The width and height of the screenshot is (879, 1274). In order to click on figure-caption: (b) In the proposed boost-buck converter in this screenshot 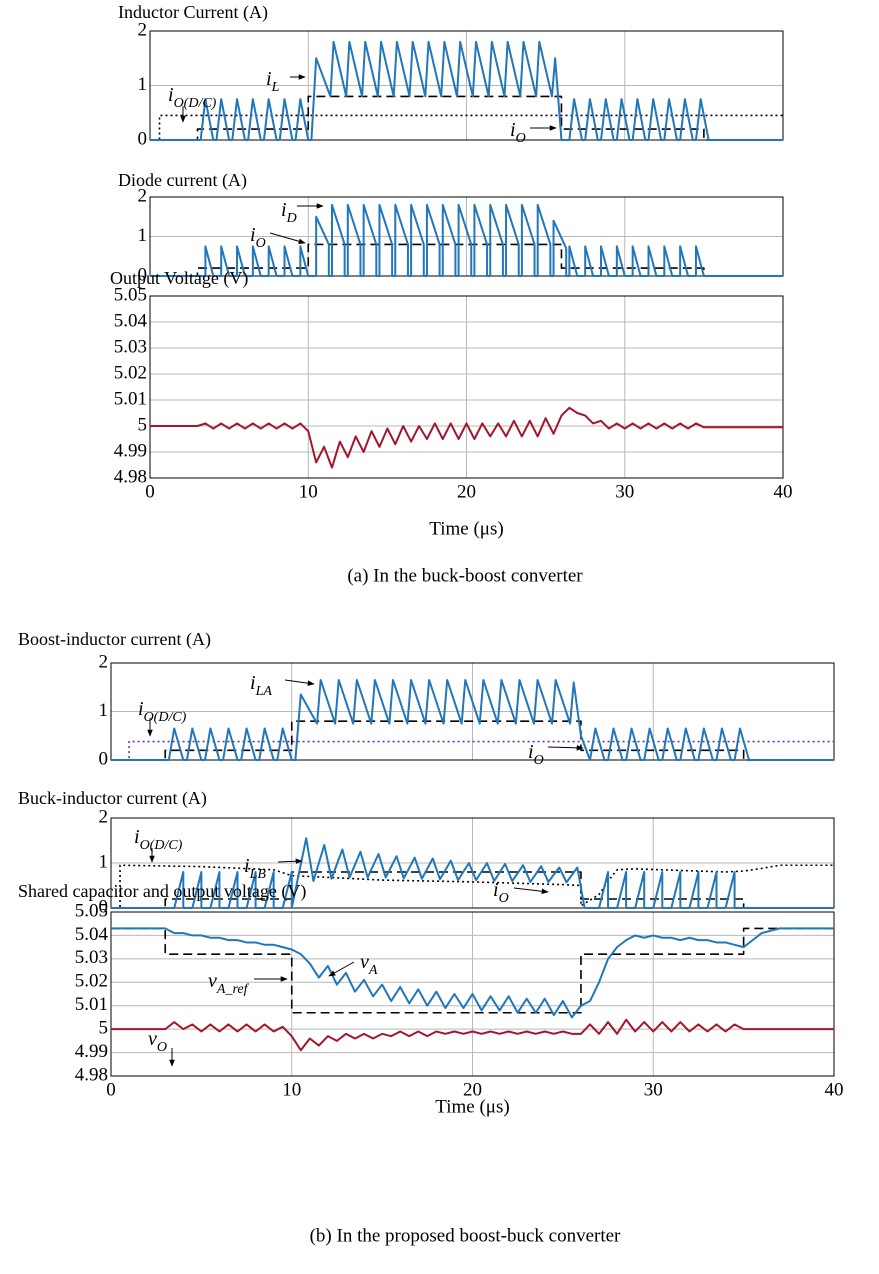, I will do `click(465, 1235)`.